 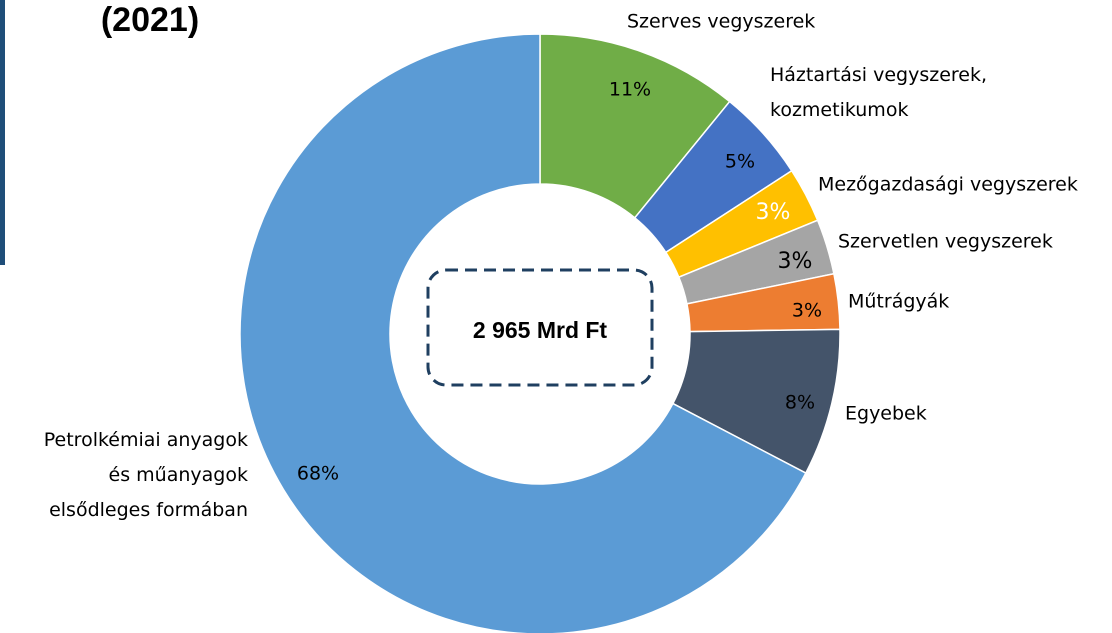 I want to click on side-bar, so click(x=2, y=132).